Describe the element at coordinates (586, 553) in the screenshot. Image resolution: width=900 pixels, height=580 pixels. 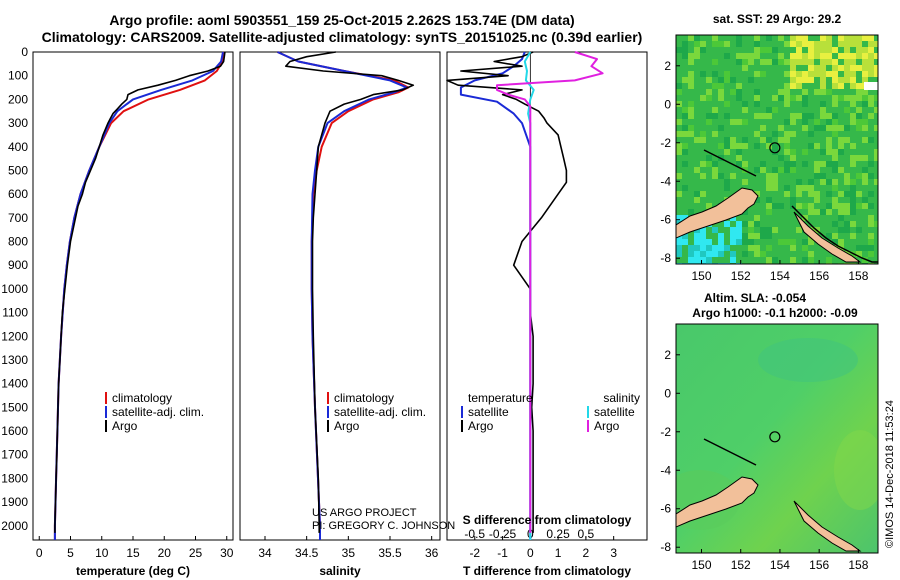
I see `x-tick-label: 2` at that location.